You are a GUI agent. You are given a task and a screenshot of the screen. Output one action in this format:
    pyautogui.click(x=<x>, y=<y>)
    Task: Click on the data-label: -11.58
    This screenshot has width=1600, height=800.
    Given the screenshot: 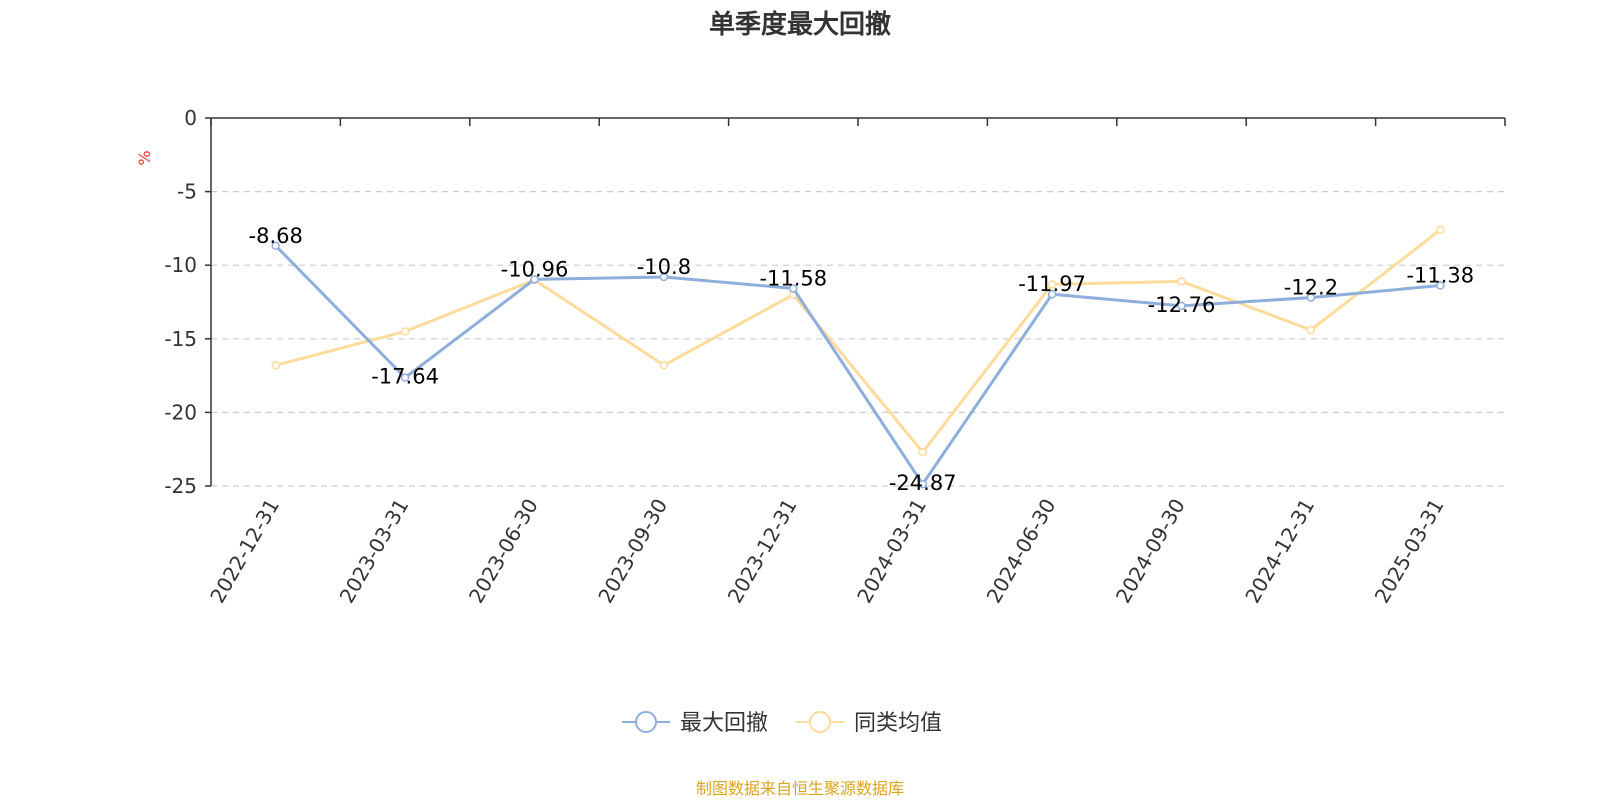 What is the action you would take?
    pyautogui.click(x=793, y=278)
    